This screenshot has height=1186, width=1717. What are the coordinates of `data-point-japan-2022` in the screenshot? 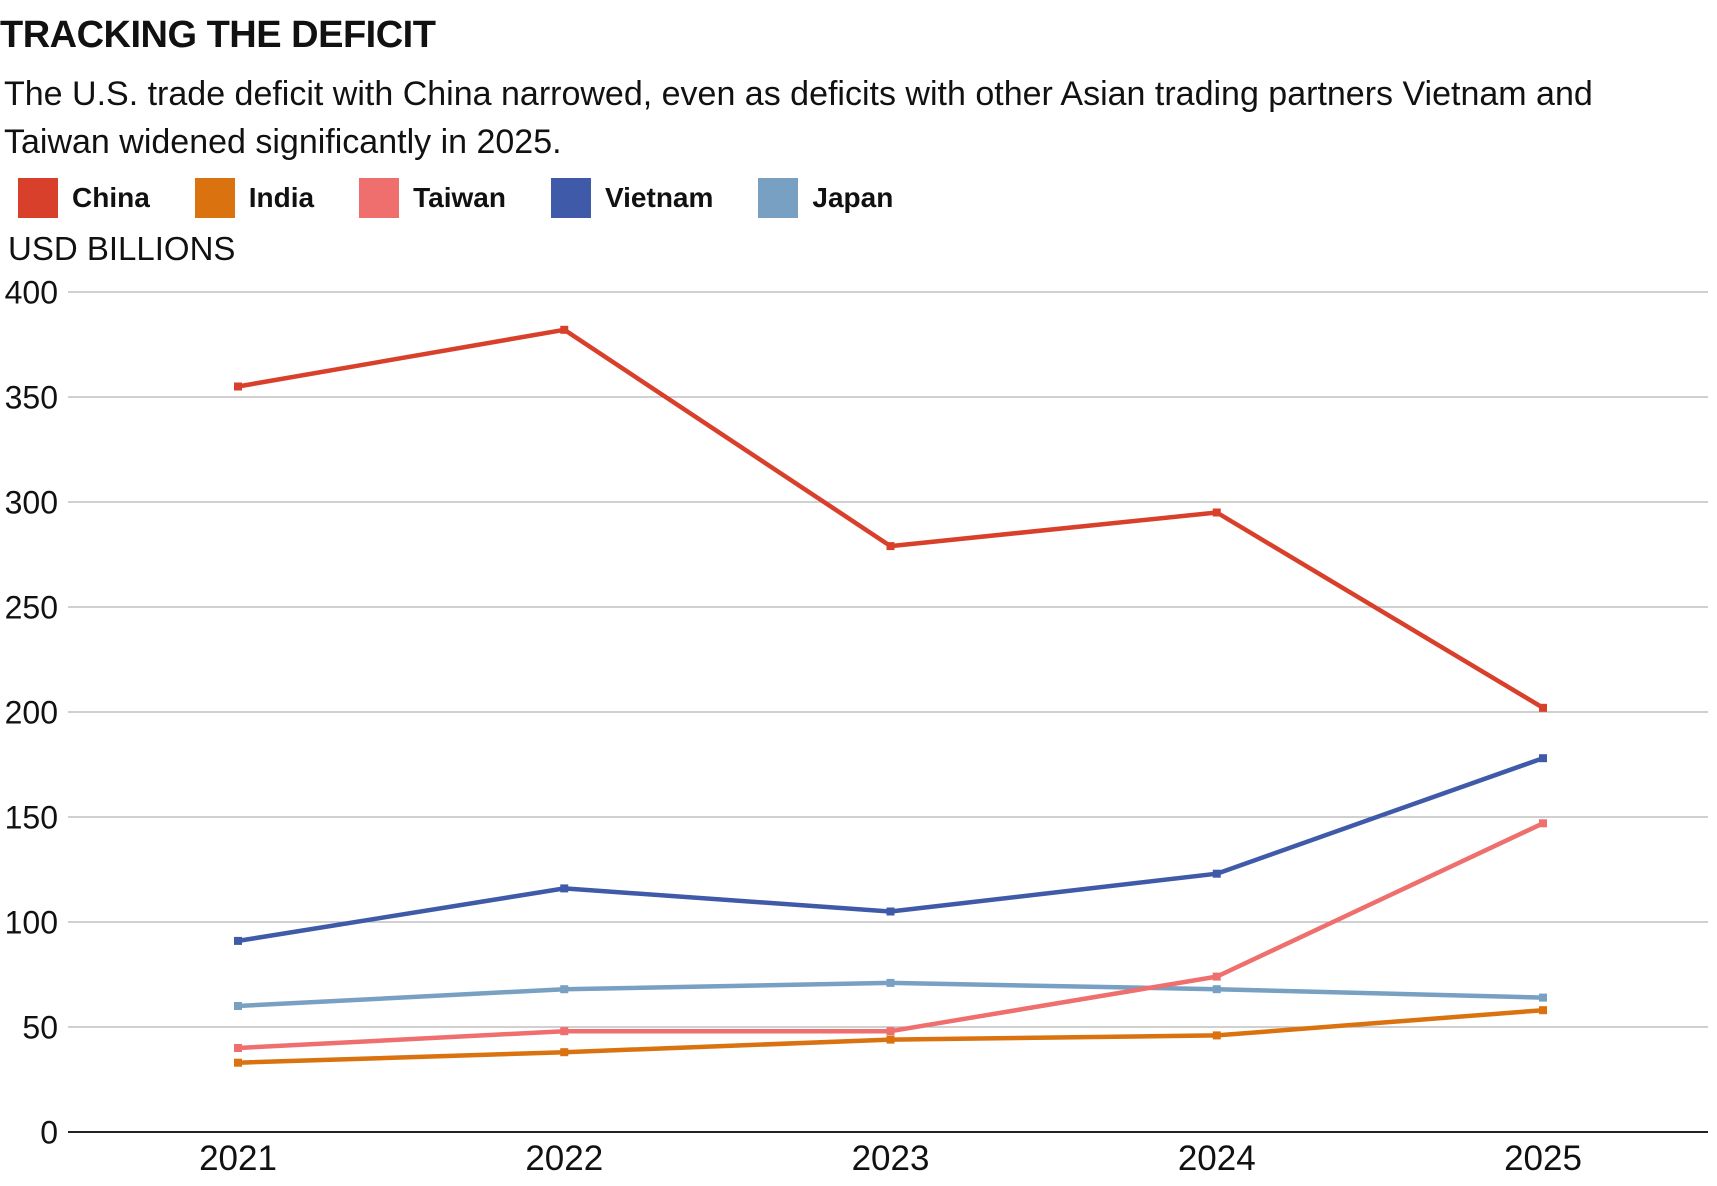 It's located at (564, 989).